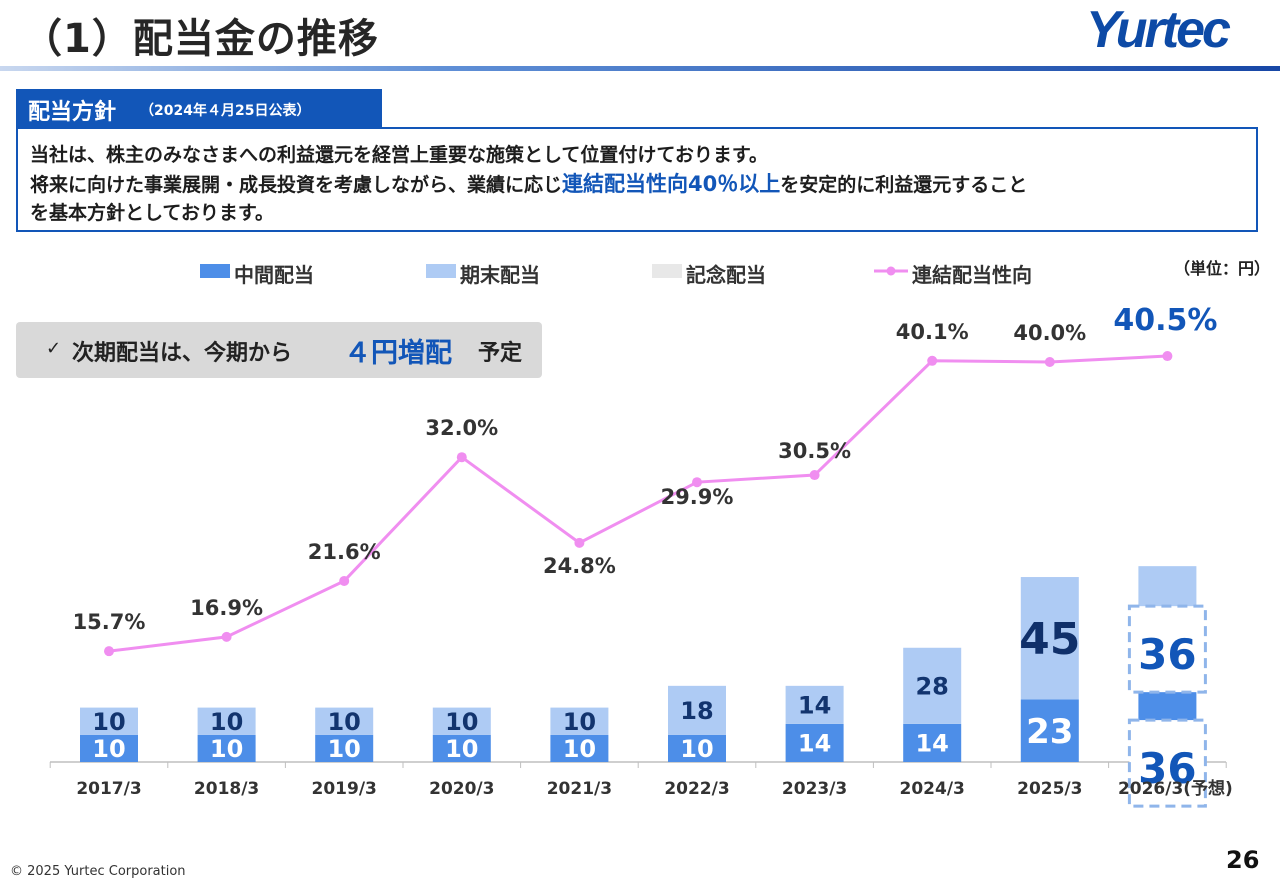 The image size is (1280, 886). Describe the element at coordinates (972, 275) in the screenshot. I see `legend-payout-label: 連結配当性向` at that location.